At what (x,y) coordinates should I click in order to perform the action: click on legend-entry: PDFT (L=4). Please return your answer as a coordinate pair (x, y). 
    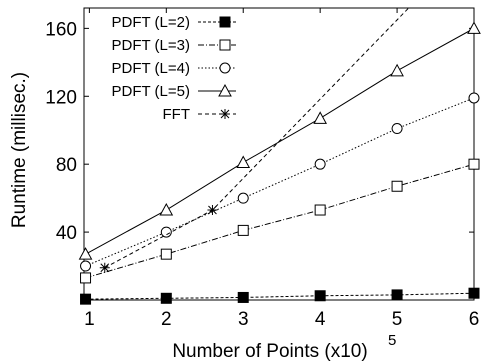
    Looking at the image, I should click on (174, 68).